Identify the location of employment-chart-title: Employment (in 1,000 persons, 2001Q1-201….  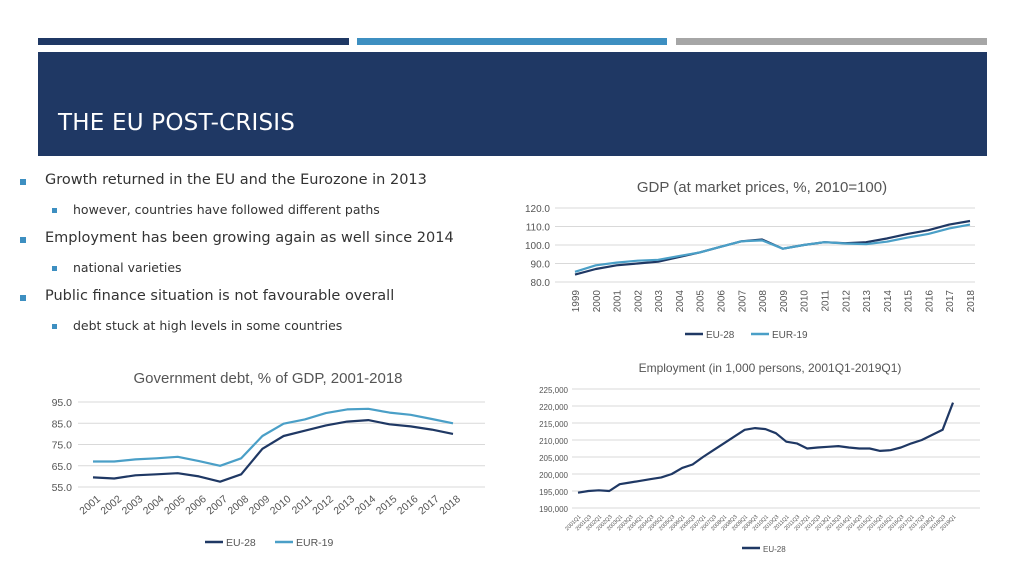
(770, 368).